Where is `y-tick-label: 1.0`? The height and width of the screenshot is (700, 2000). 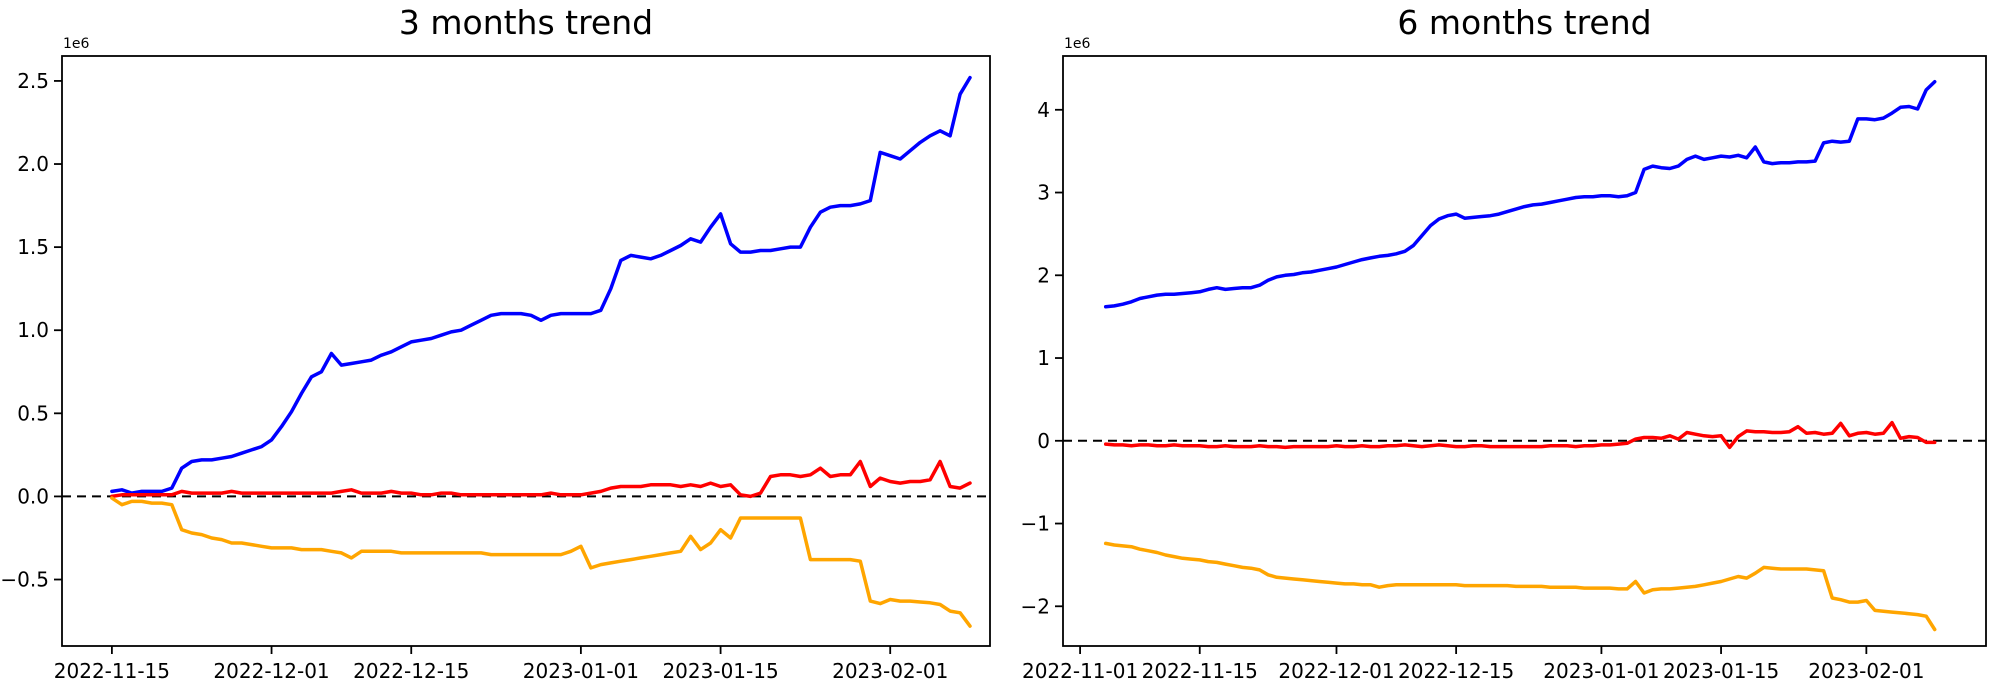
y-tick-label: 1.0 is located at coordinates (33, 330).